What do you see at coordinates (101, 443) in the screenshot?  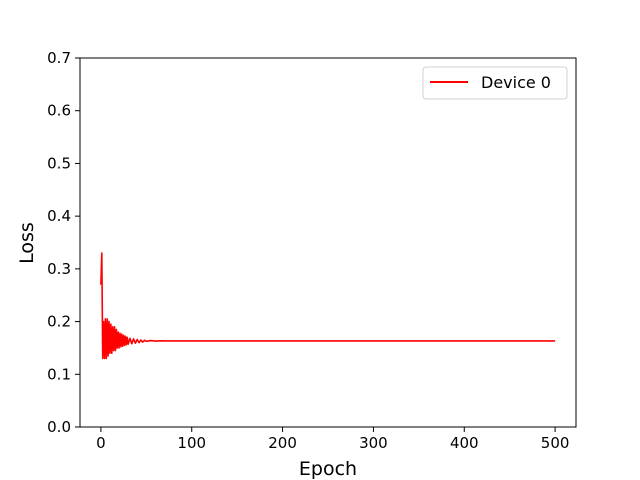 I see `x-tick-label: 0` at bounding box center [101, 443].